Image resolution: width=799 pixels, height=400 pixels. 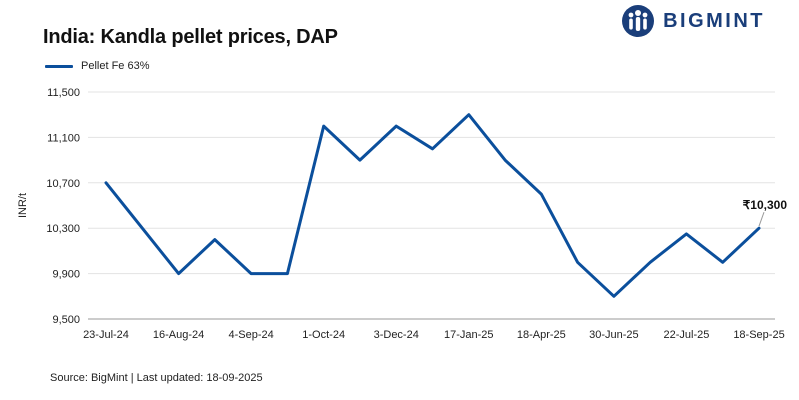 I want to click on x-tick-label: 22-Jul-25, so click(x=687, y=335).